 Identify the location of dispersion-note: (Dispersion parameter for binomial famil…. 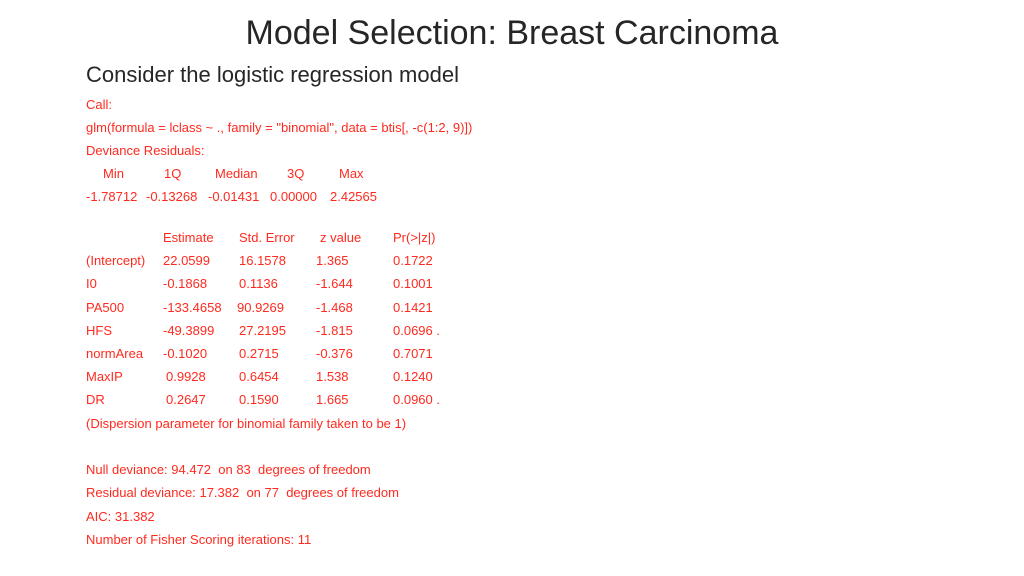
(246, 423).